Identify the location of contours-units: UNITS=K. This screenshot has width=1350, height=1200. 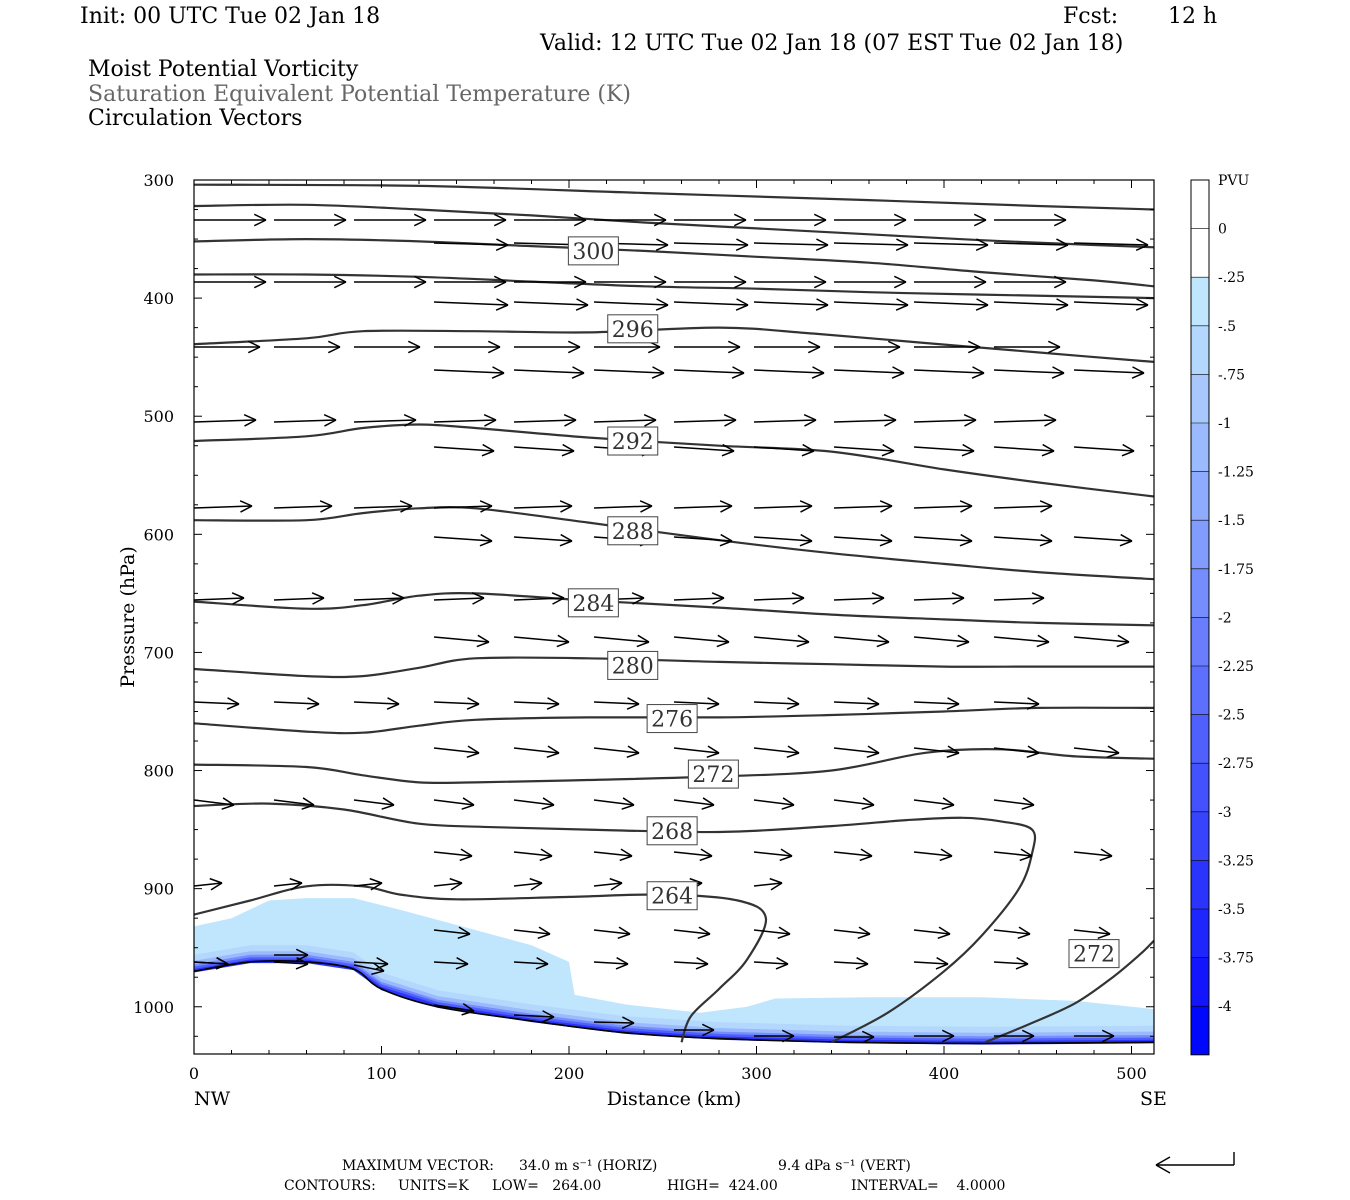
(433, 1186).